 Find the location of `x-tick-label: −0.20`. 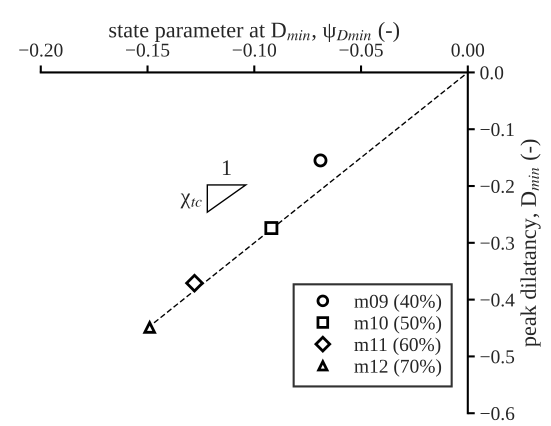

x-tick-label: −0.20 is located at coordinates (41, 50).